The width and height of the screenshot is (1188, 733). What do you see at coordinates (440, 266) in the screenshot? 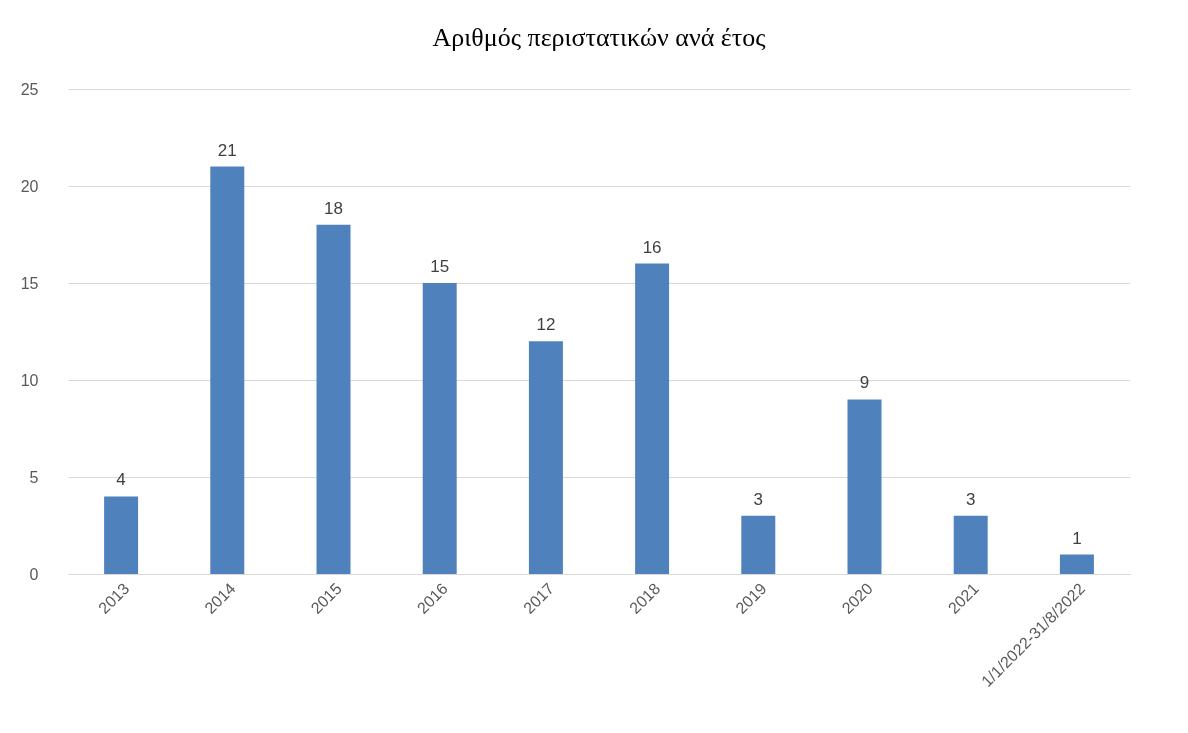
I see `data-label: 15` at bounding box center [440, 266].